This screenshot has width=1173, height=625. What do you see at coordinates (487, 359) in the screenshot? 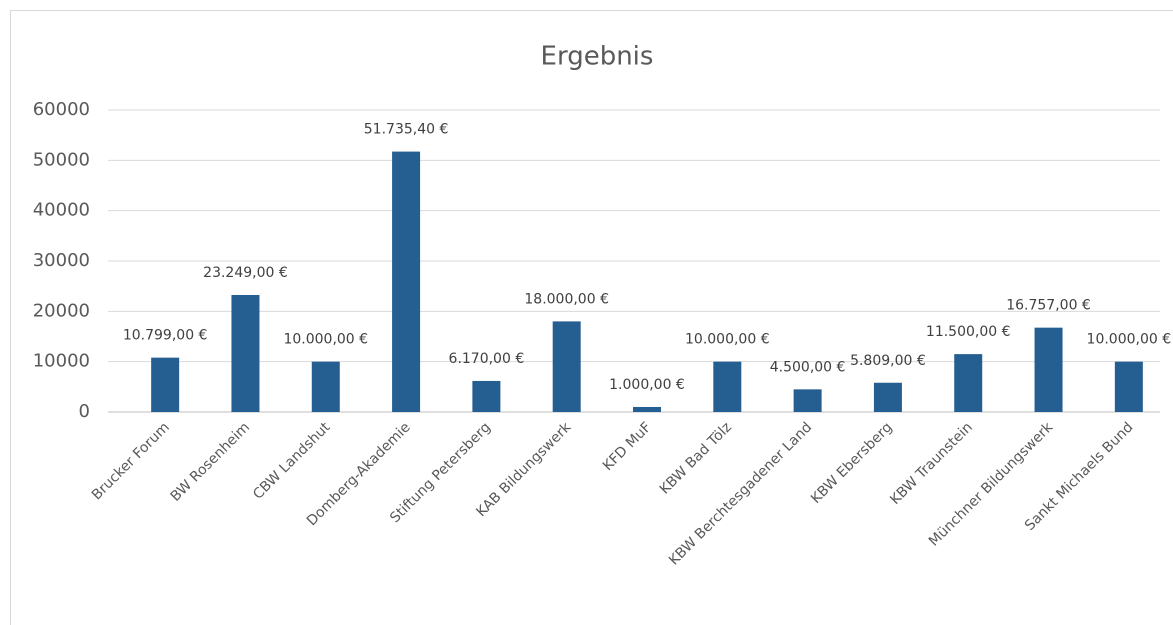
I see `data-label: 6.170,00 €` at bounding box center [487, 359].